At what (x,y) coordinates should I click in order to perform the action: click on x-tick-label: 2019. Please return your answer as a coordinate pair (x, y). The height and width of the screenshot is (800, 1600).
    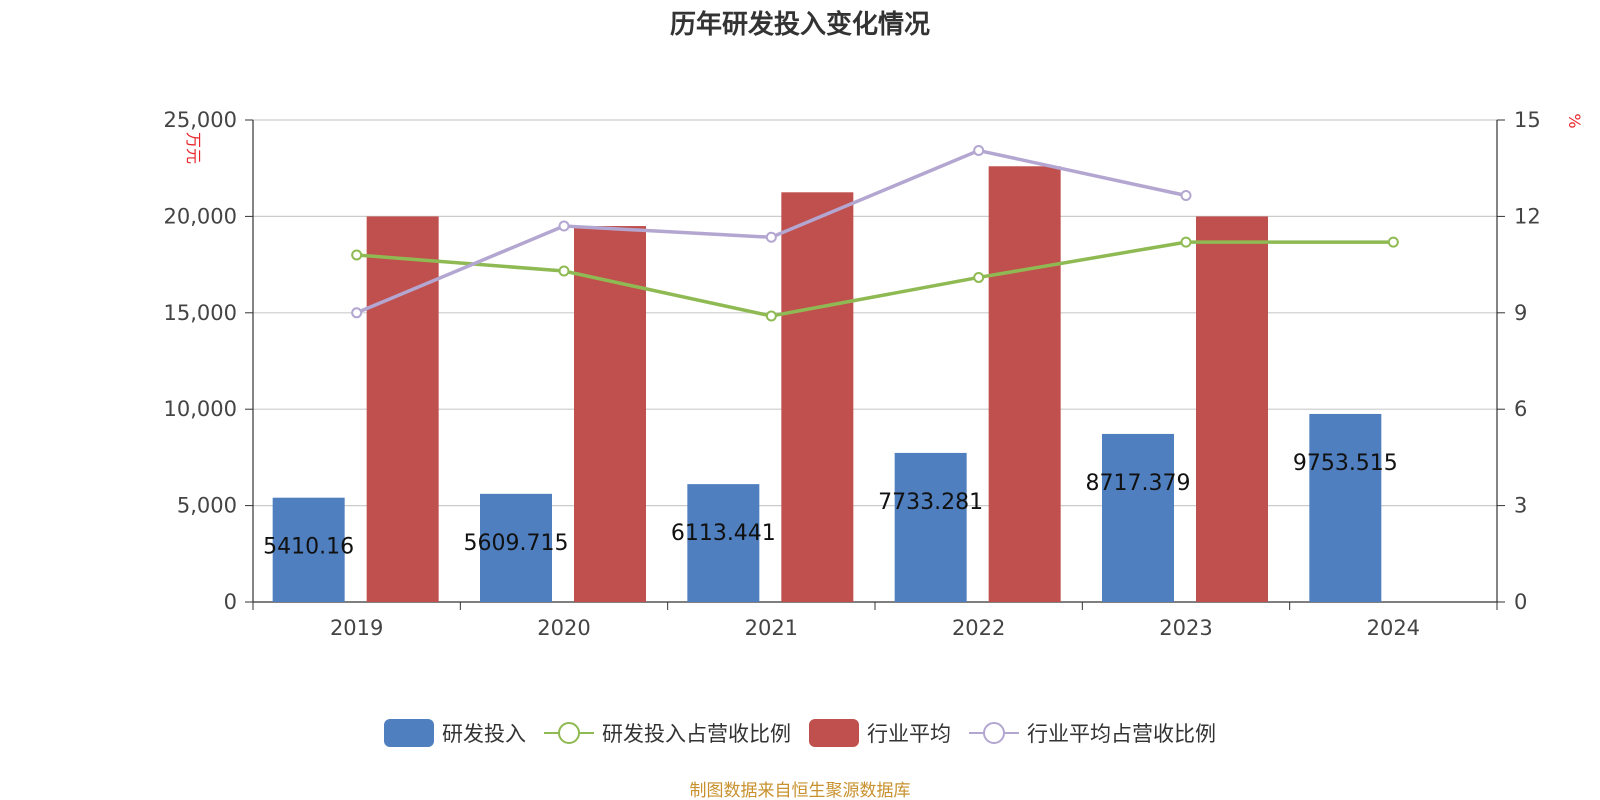
    Looking at the image, I should click on (356, 628).